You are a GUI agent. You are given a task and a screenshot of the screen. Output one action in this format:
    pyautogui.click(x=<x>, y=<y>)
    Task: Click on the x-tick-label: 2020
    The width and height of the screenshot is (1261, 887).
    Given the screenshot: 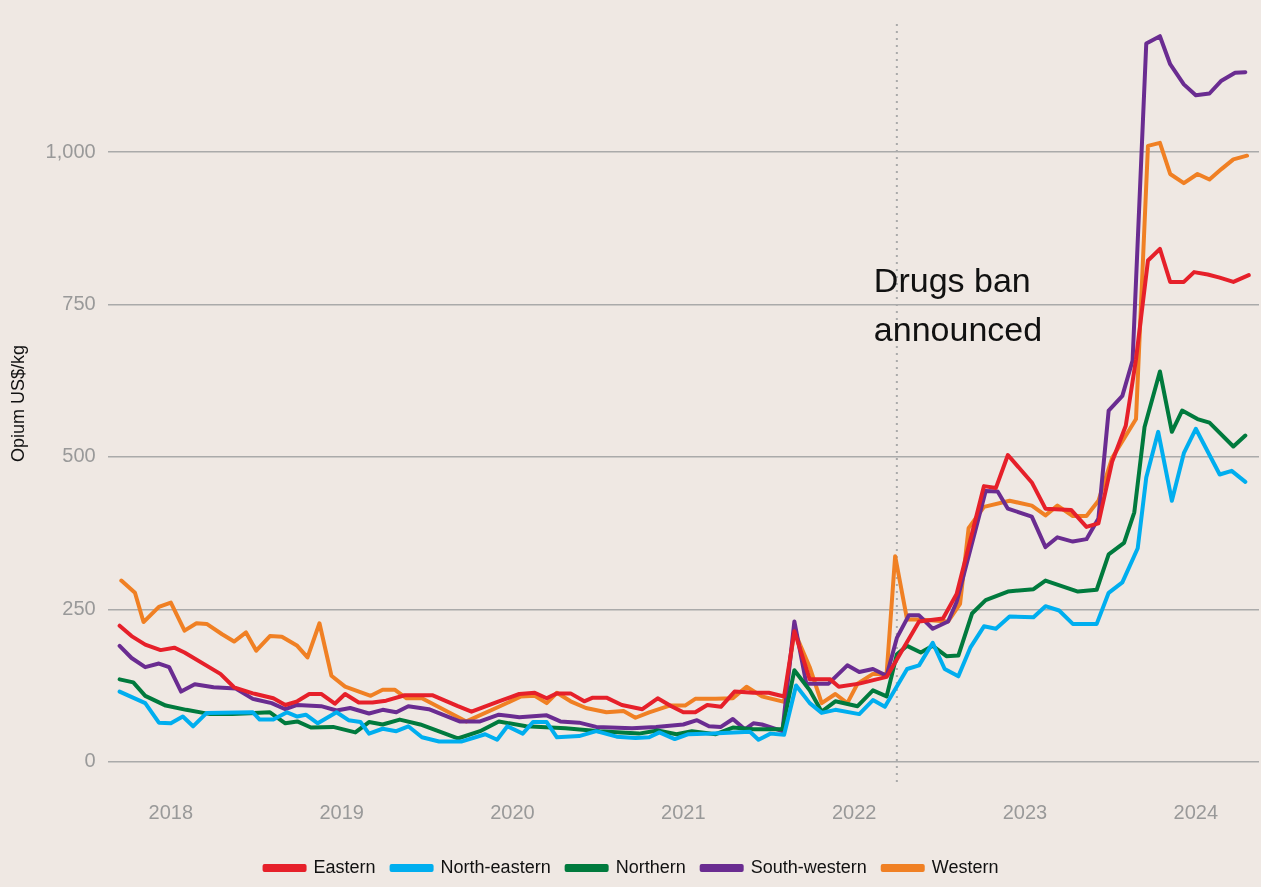 What is the action you would take?
    pyautogui.click(x=512, y=811)
    